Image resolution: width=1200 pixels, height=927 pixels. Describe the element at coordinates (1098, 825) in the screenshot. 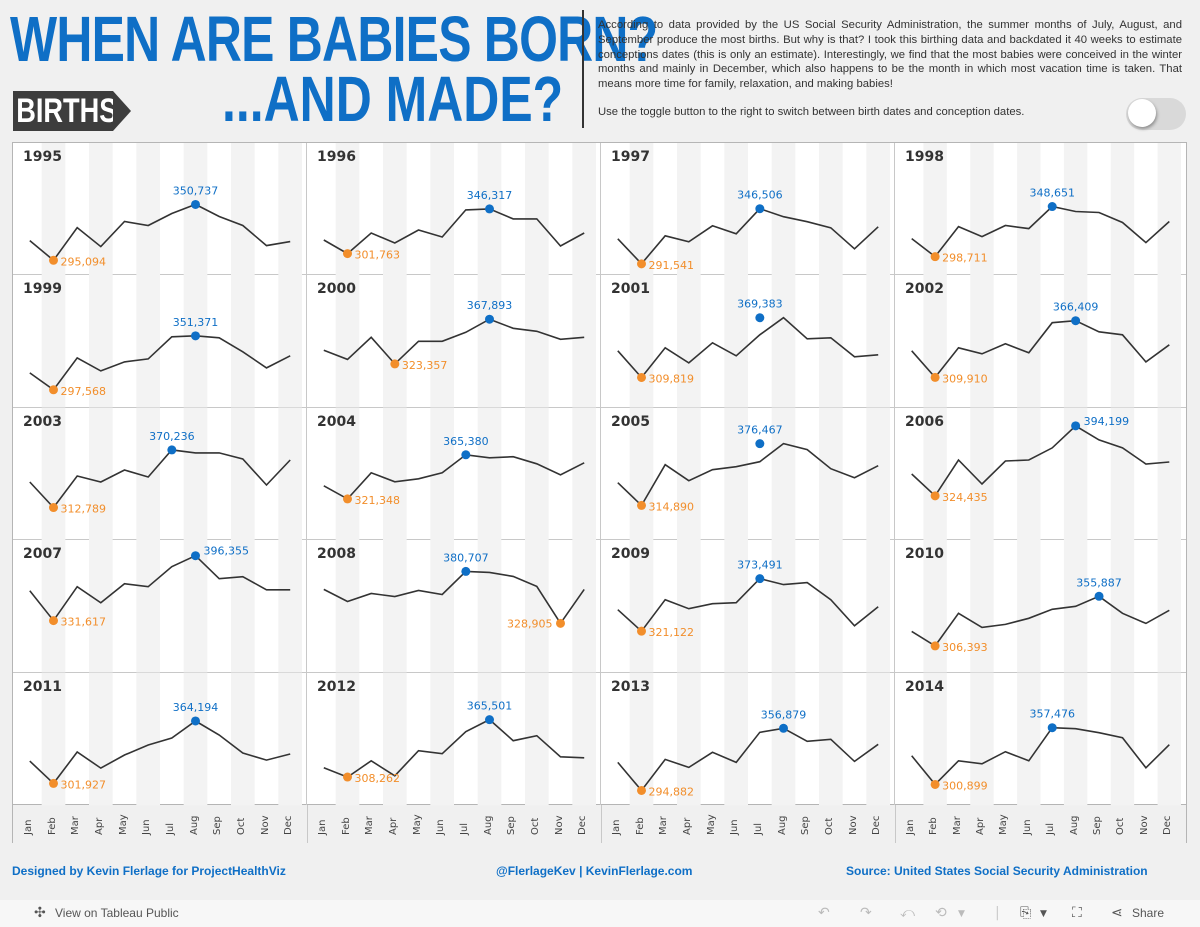

I see `x-tick-label: Sep` at that location.